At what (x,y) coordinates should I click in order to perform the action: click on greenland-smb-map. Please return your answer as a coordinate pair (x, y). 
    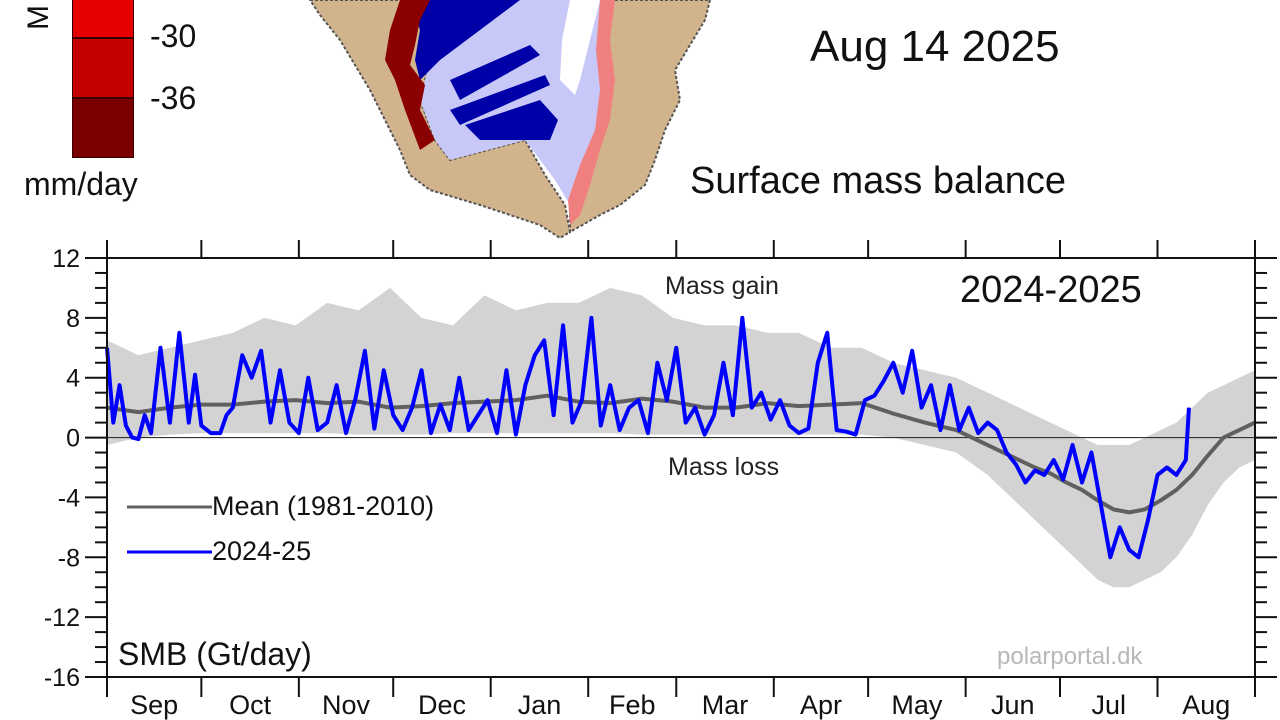
    Looking at the image, I should click on (510, 120).